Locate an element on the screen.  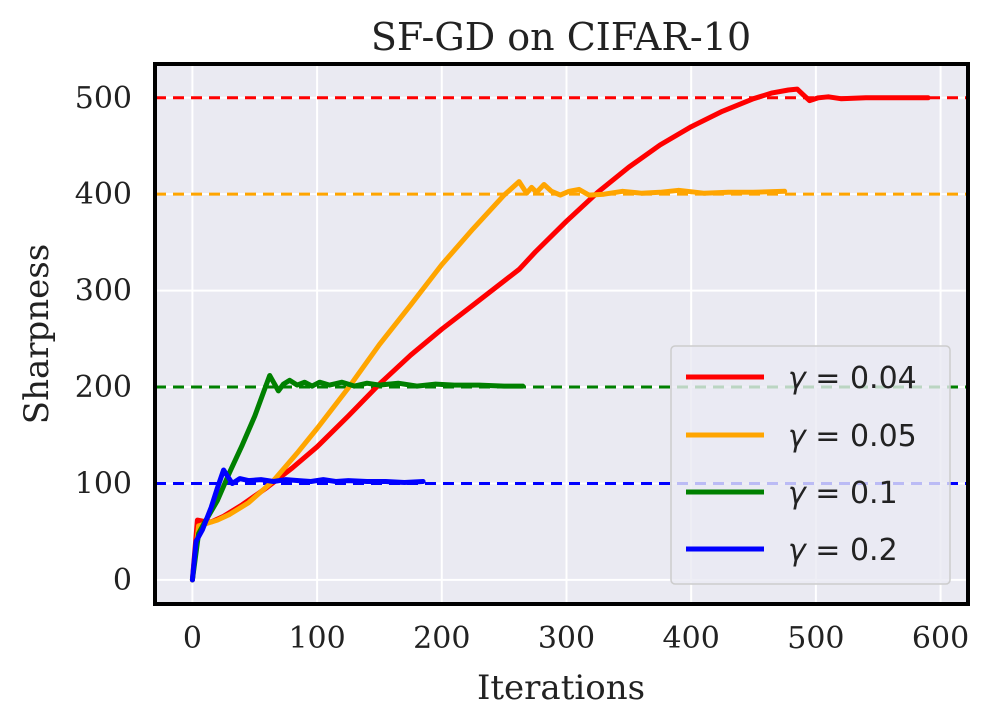
legend-label: γ = 0.05 is located at coordinates (852, 436).